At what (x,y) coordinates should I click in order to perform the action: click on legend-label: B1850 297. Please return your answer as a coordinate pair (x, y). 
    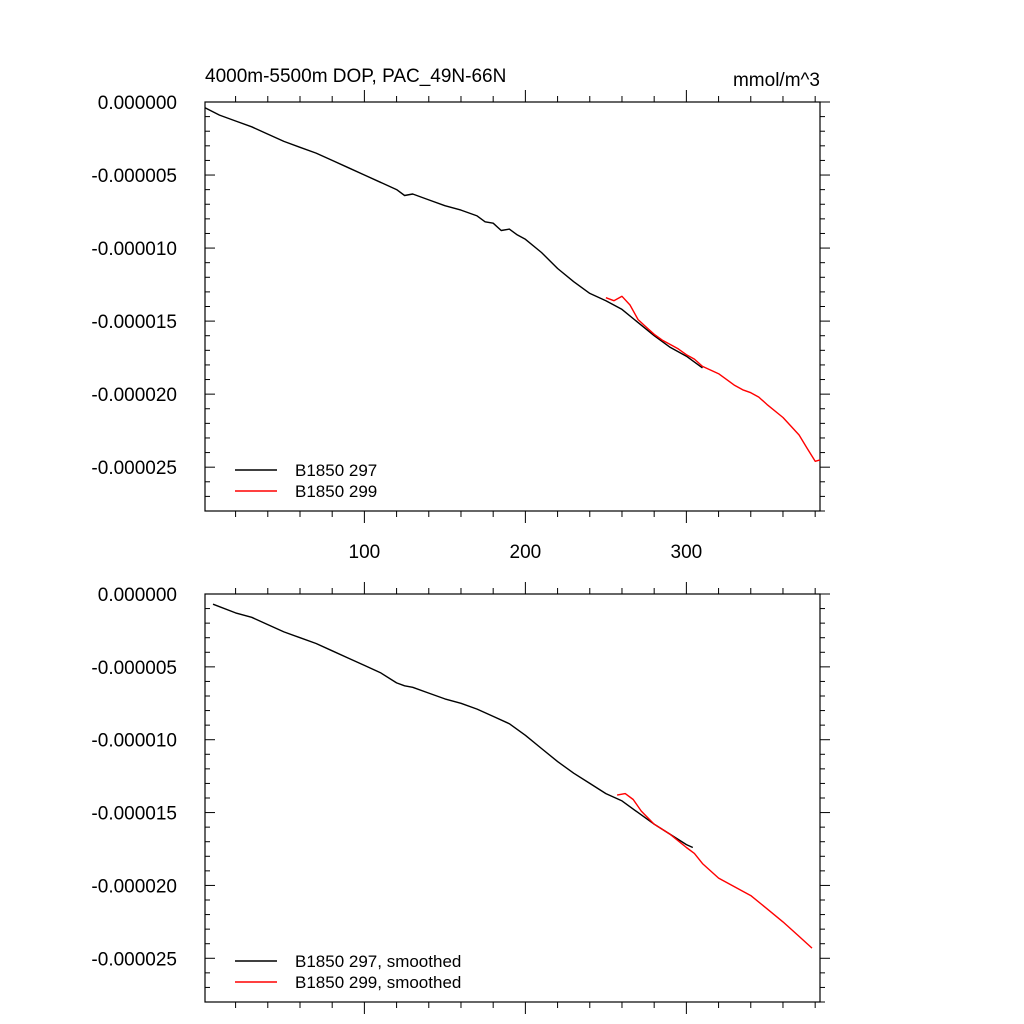
    Looking at the image, I should click on (336, 470).